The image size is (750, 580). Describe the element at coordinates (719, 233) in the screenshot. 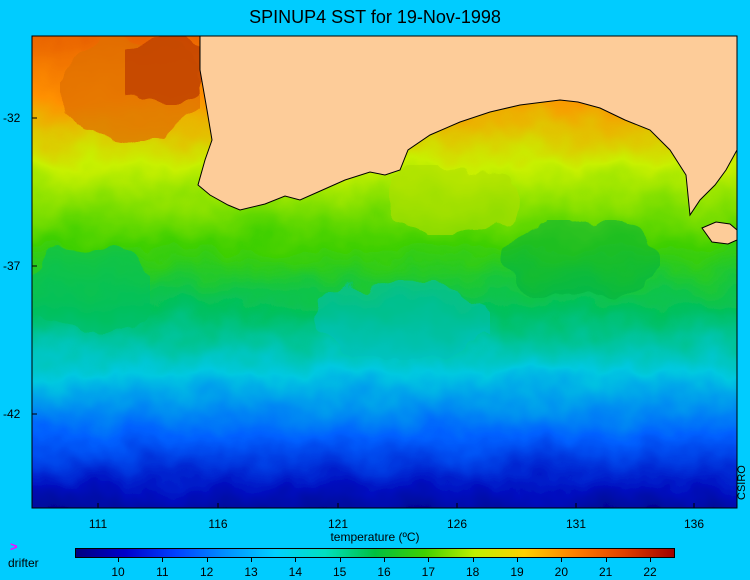

I see `tasmania-land` at that location.